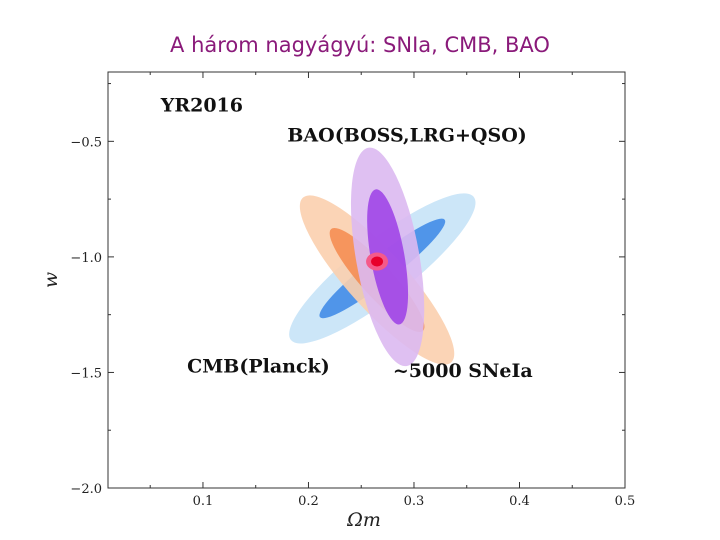 The height and width of the screenshot is (540, 720). I want to click on best-fit-inner, so click(377, 261).